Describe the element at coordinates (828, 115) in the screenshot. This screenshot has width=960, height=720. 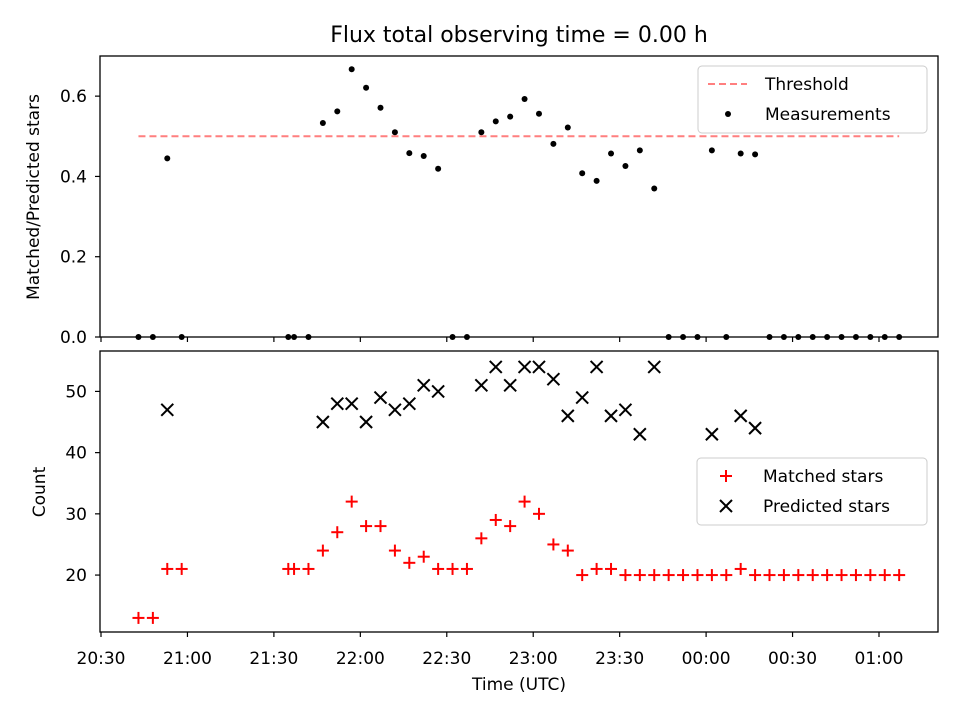
I see `measurements-legend-label: Measurements` at that location.